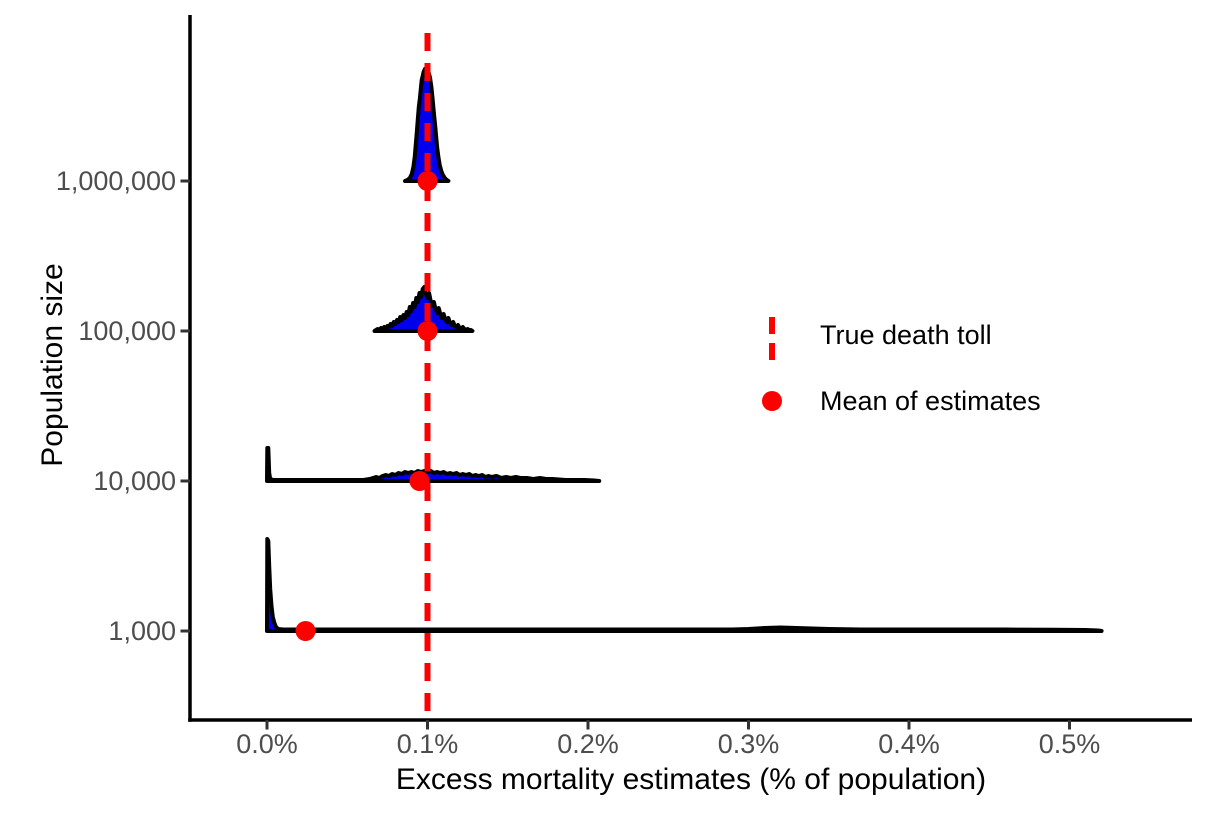 This screenshot has height=815, width=1210. Describe the element at coordinates (116, 181) in the screenshot. I see `y-tick-label: 1,000,000` at that location.